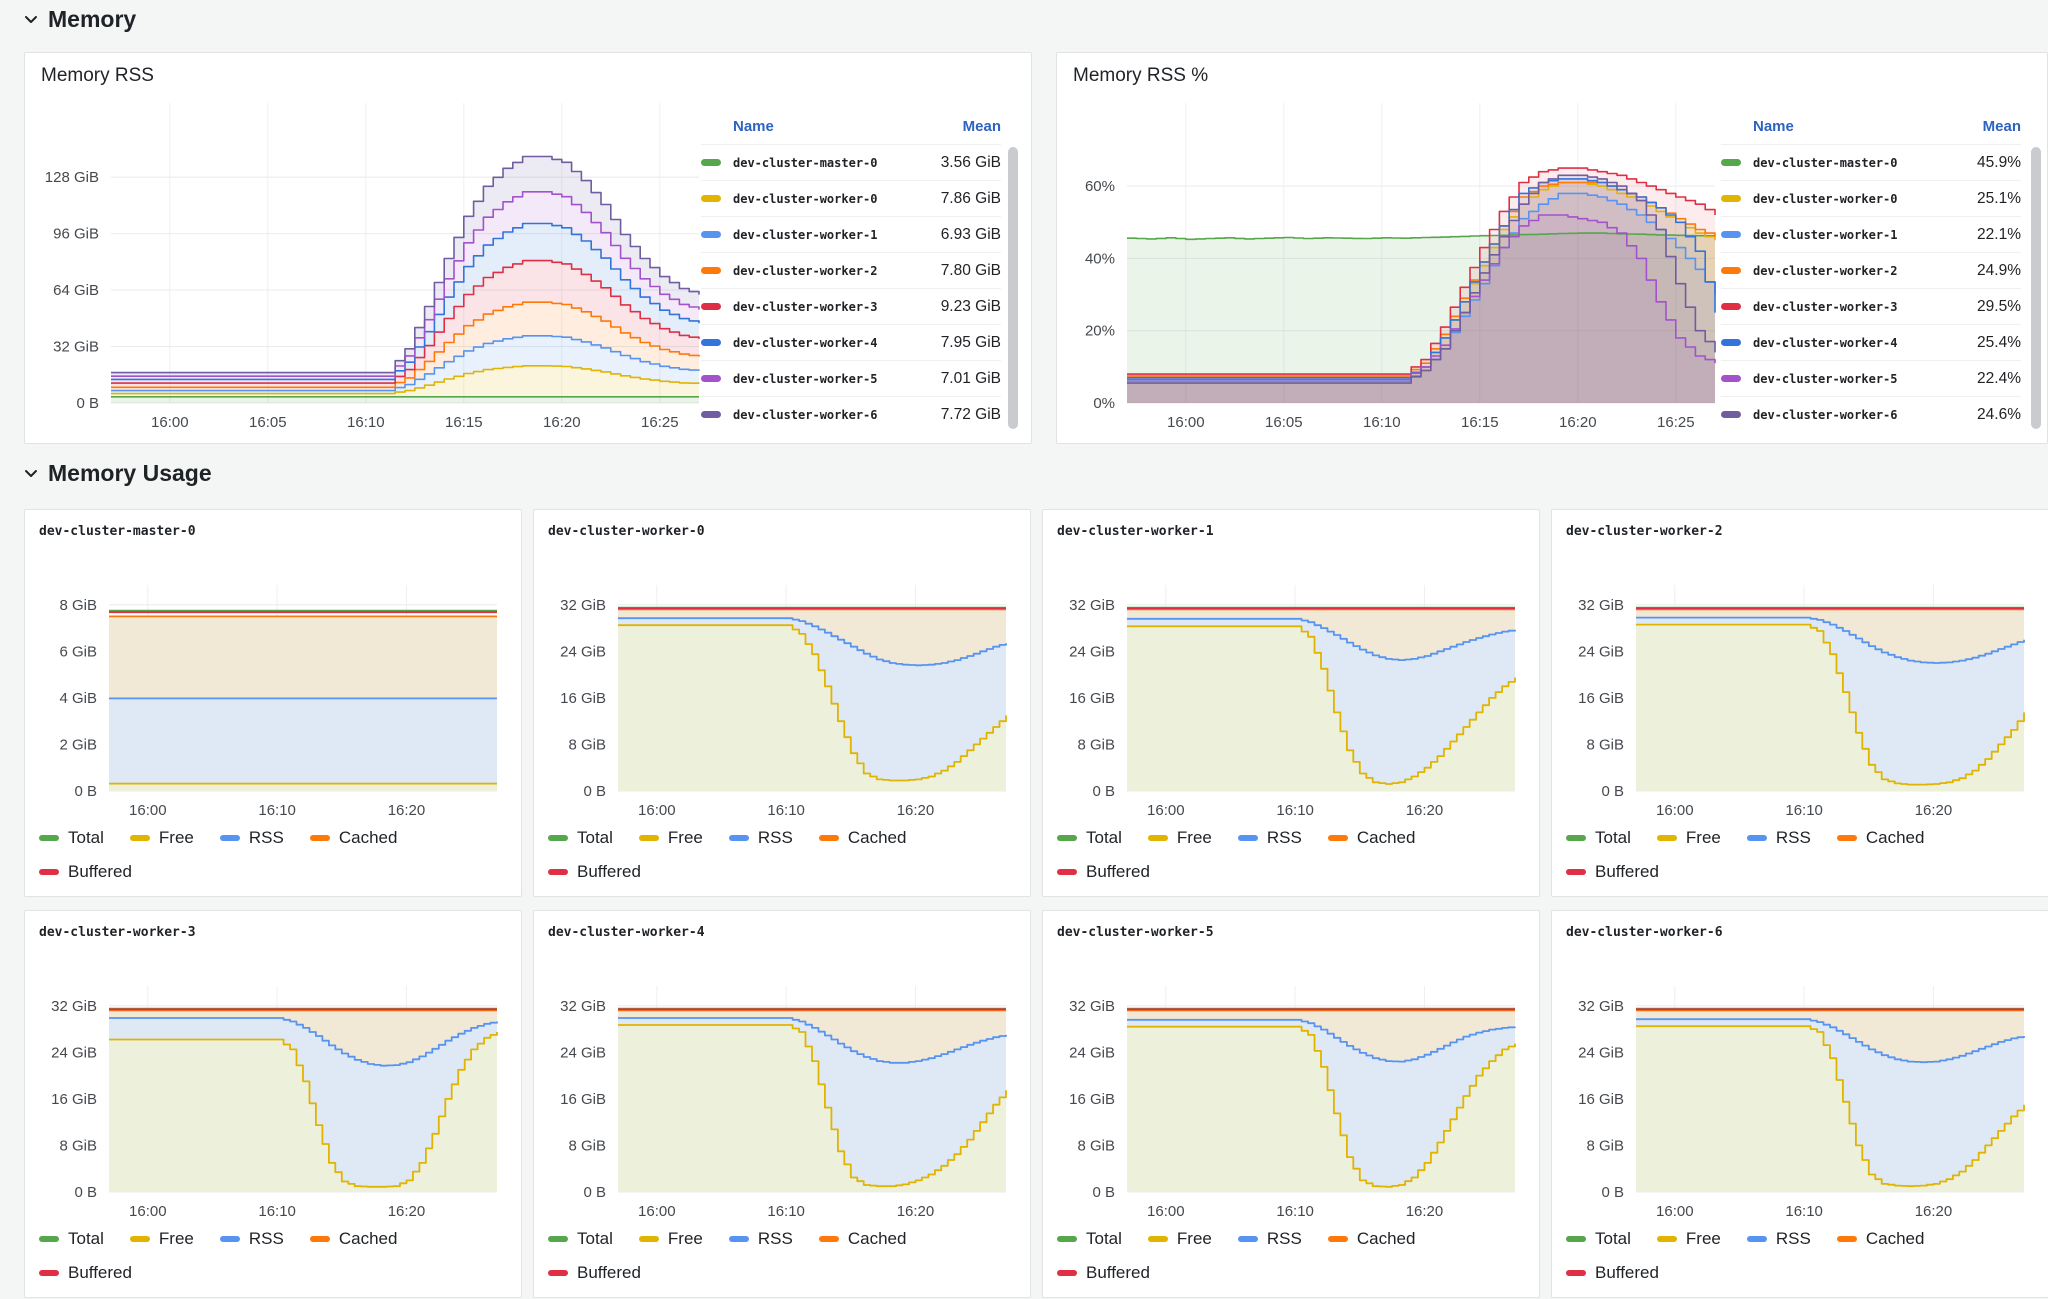 This screenshot has height=1299, width=2048. I want to click on legend-row: dev-cluster-worker-6 7.72 GiB, so click(851, 414).